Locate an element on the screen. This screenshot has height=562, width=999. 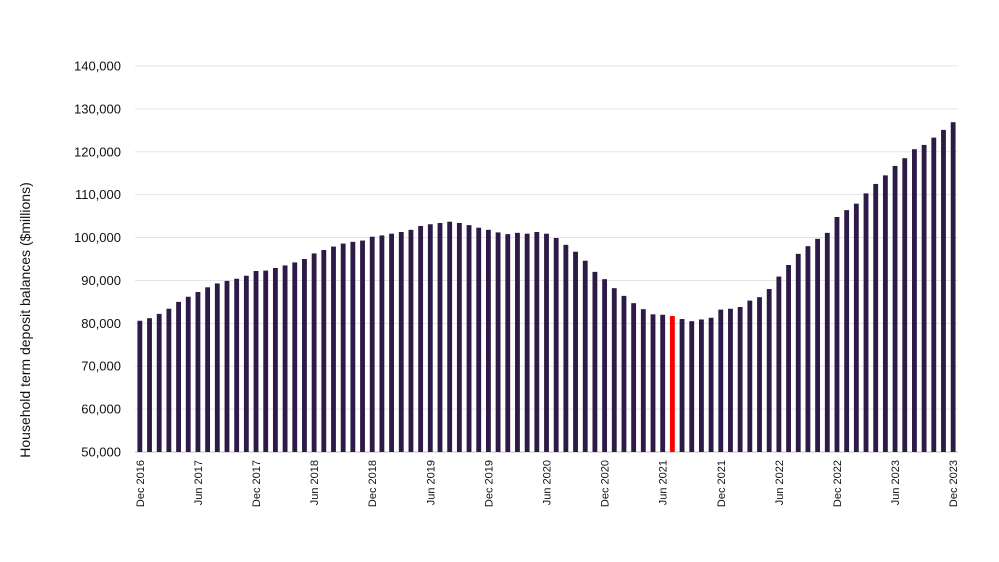
y-tick-label: 110,000 is located at coordinates (98, 194).